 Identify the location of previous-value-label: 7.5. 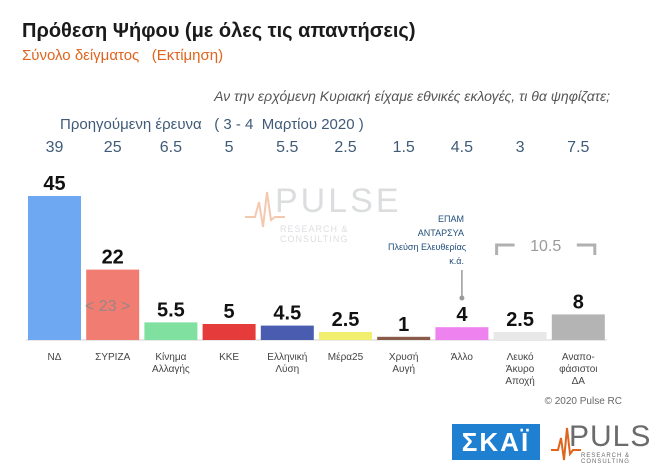
(578, 147).